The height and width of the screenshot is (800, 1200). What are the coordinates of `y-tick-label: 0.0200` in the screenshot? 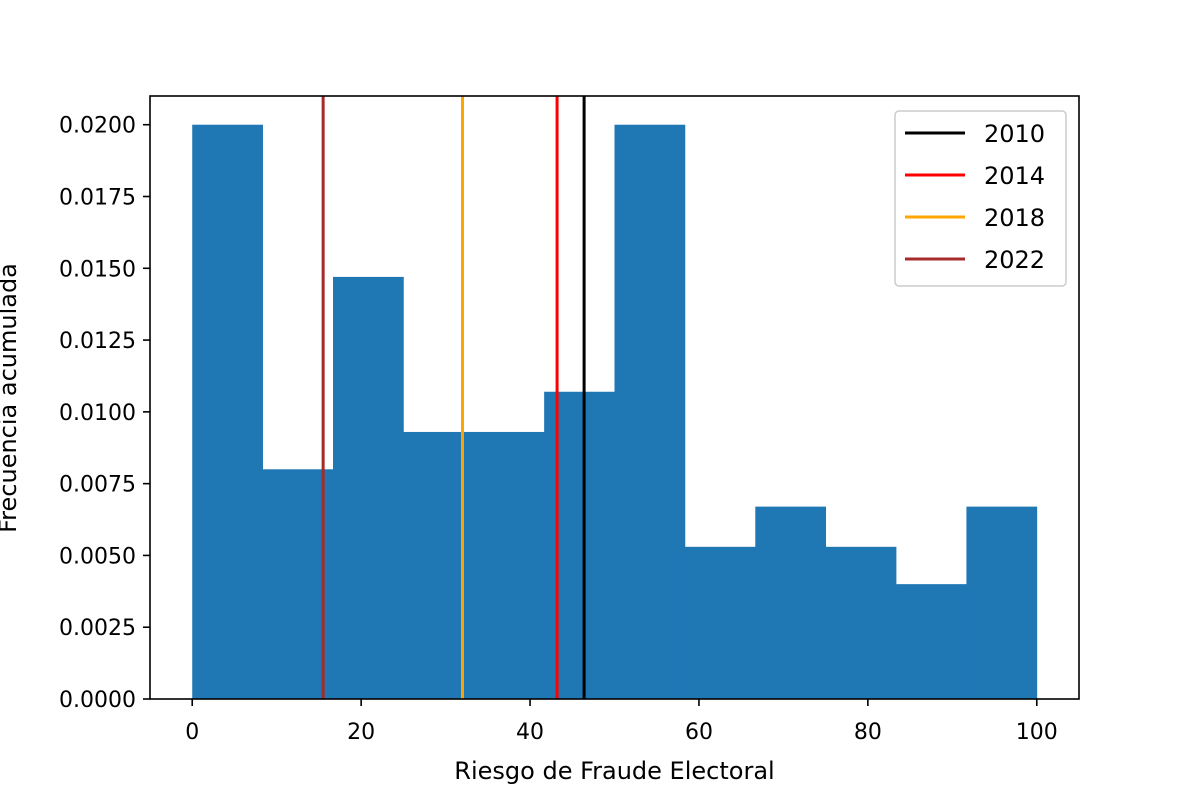 It's located at (97, 126).